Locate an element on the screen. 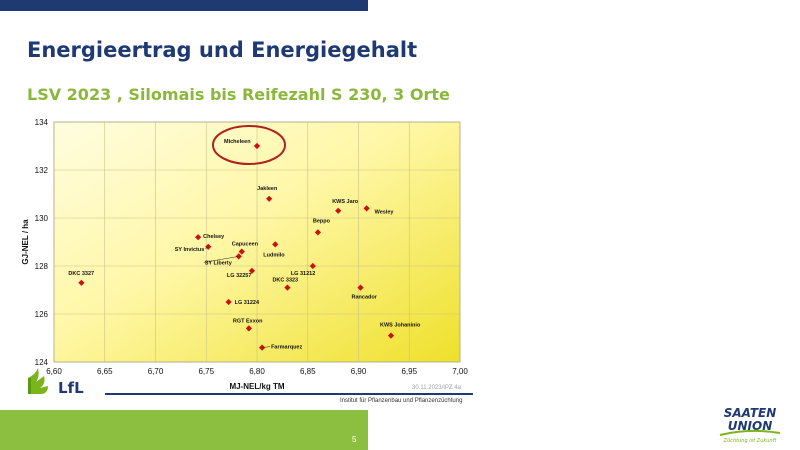 The height and width of the screenshot is (450, 800). y-tick-label: 124 is located at coordinates (42, 362).